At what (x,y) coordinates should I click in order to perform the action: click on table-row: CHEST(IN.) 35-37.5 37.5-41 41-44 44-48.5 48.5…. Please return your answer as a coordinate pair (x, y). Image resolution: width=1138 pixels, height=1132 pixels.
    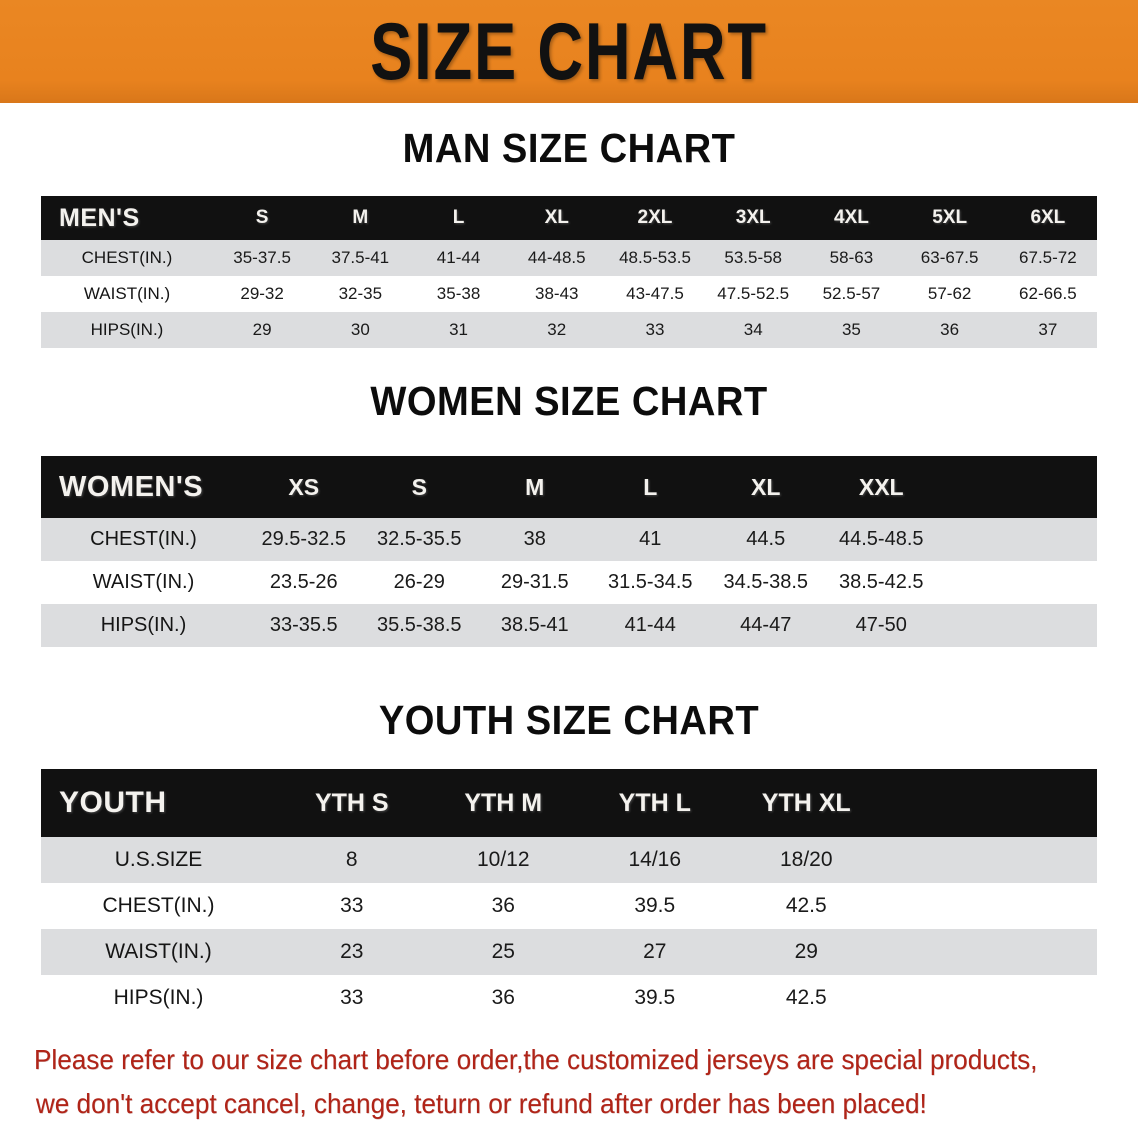
    Looking at the image, I should click on (569, 258).